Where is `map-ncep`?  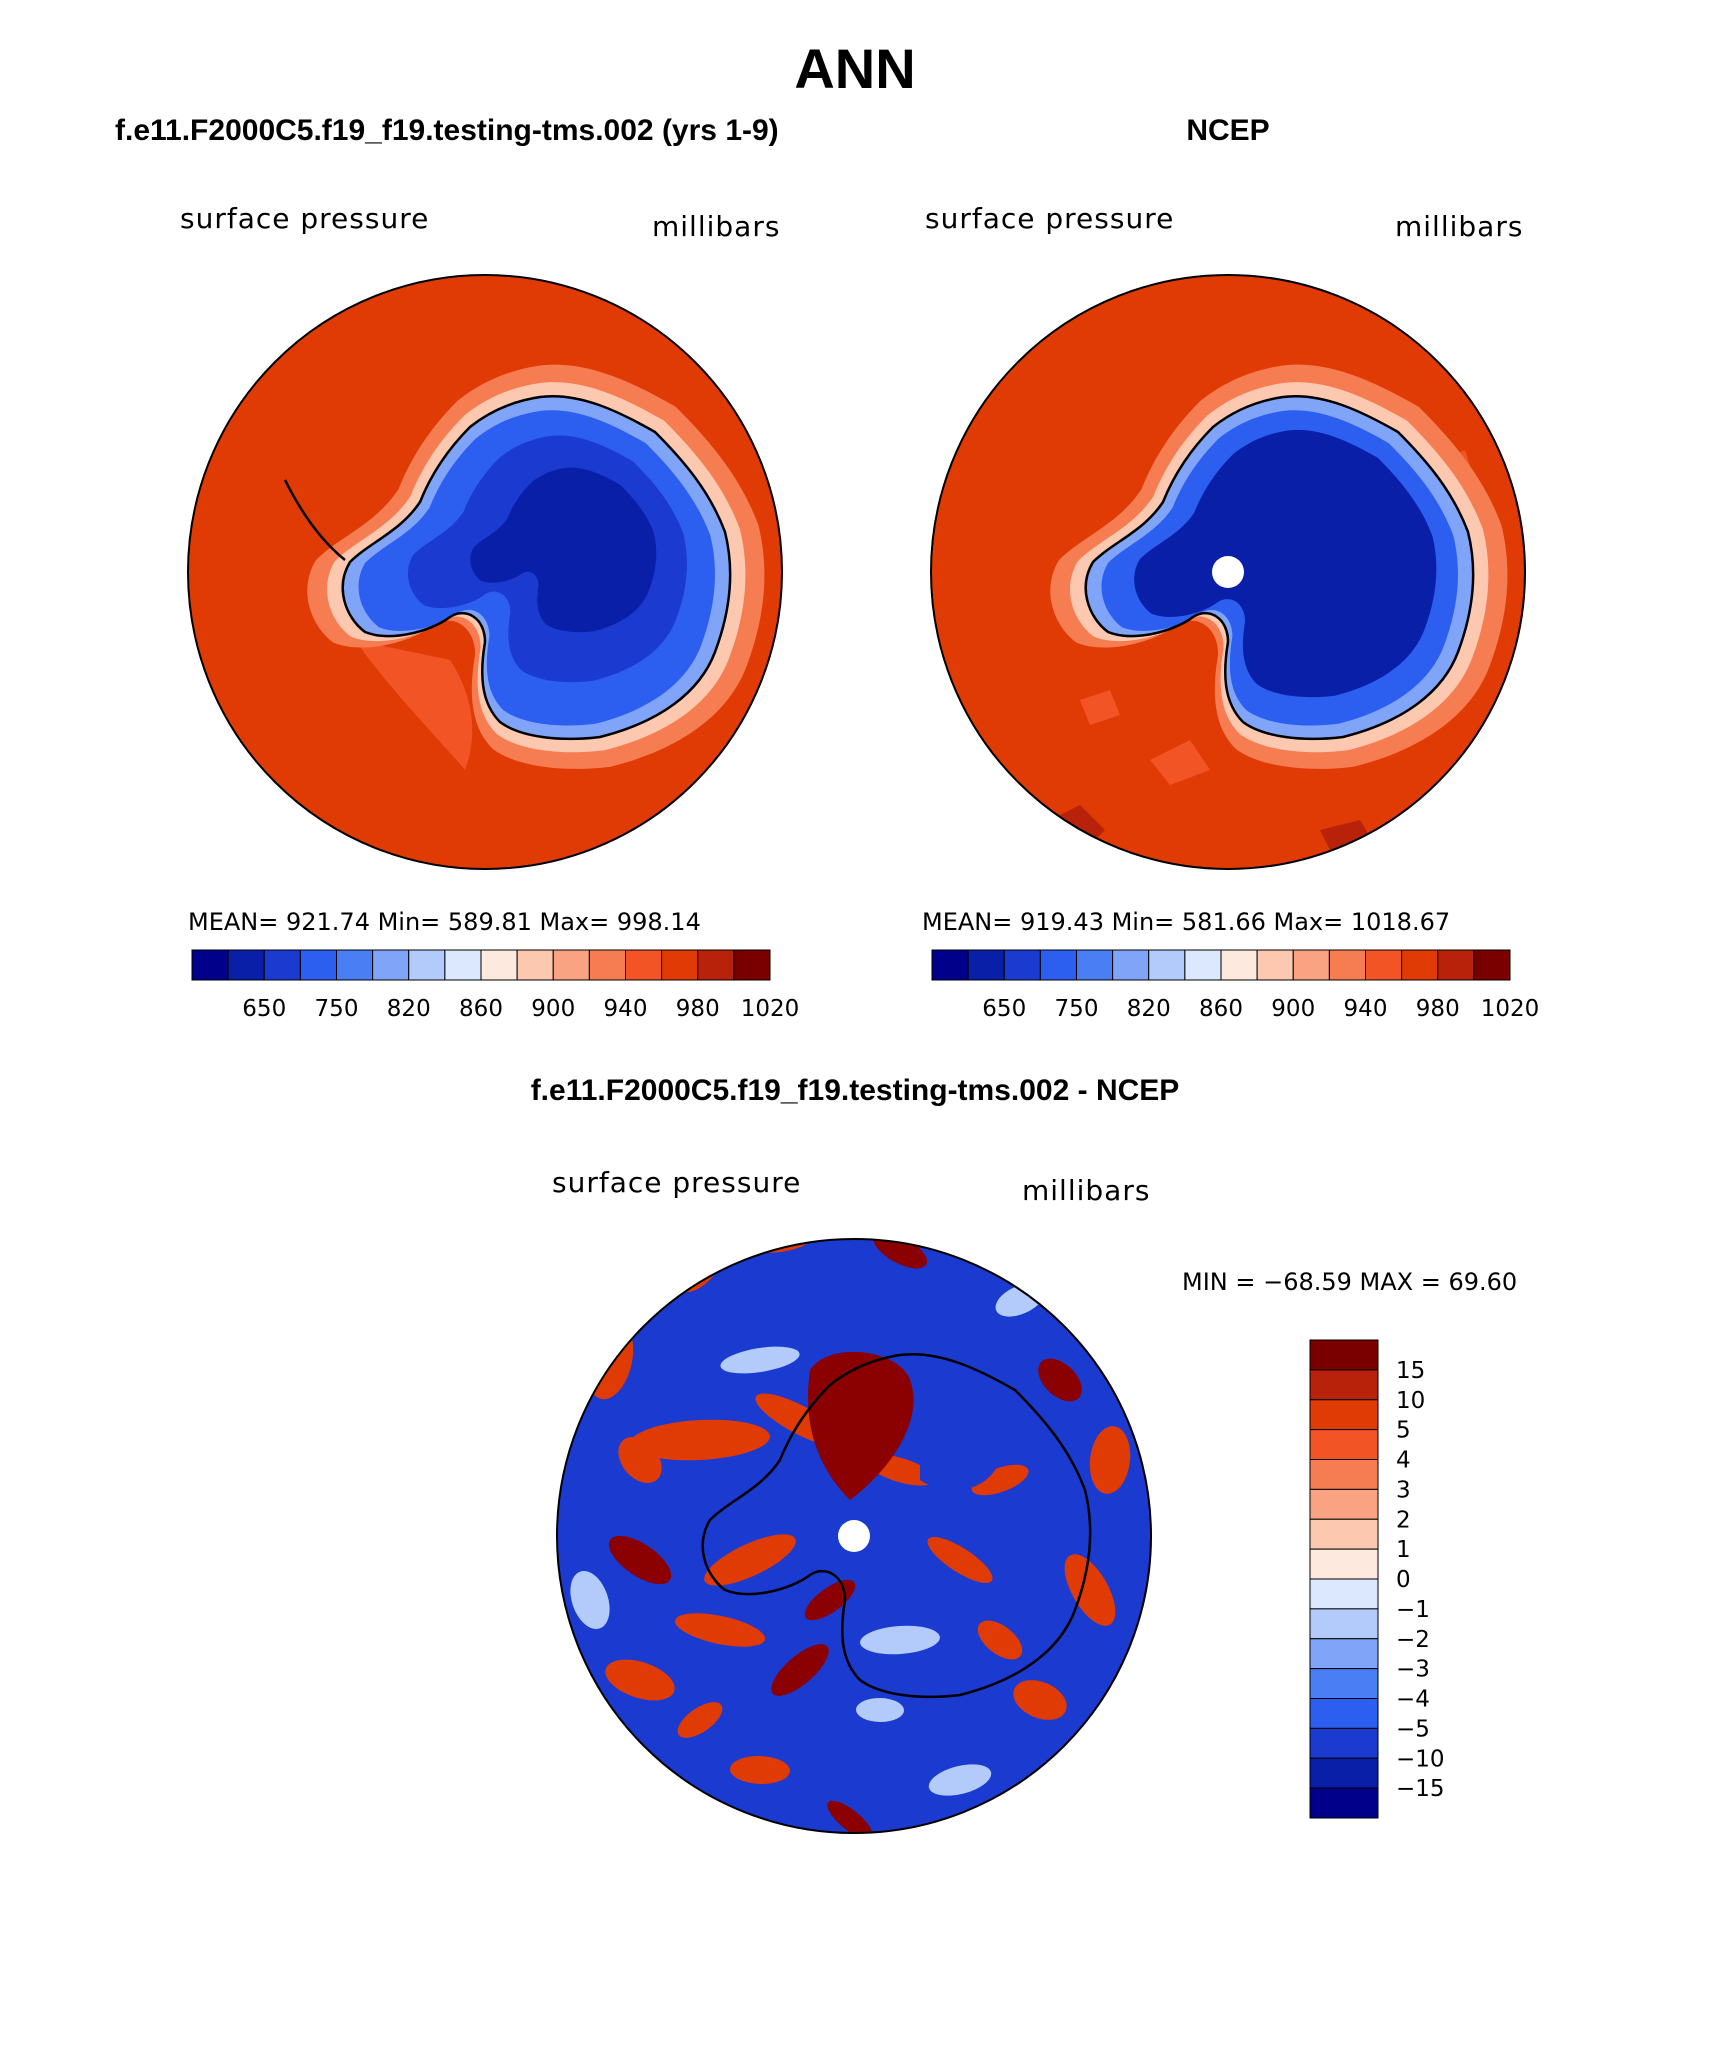
map-ncep is located at coordinates (1228, 572).